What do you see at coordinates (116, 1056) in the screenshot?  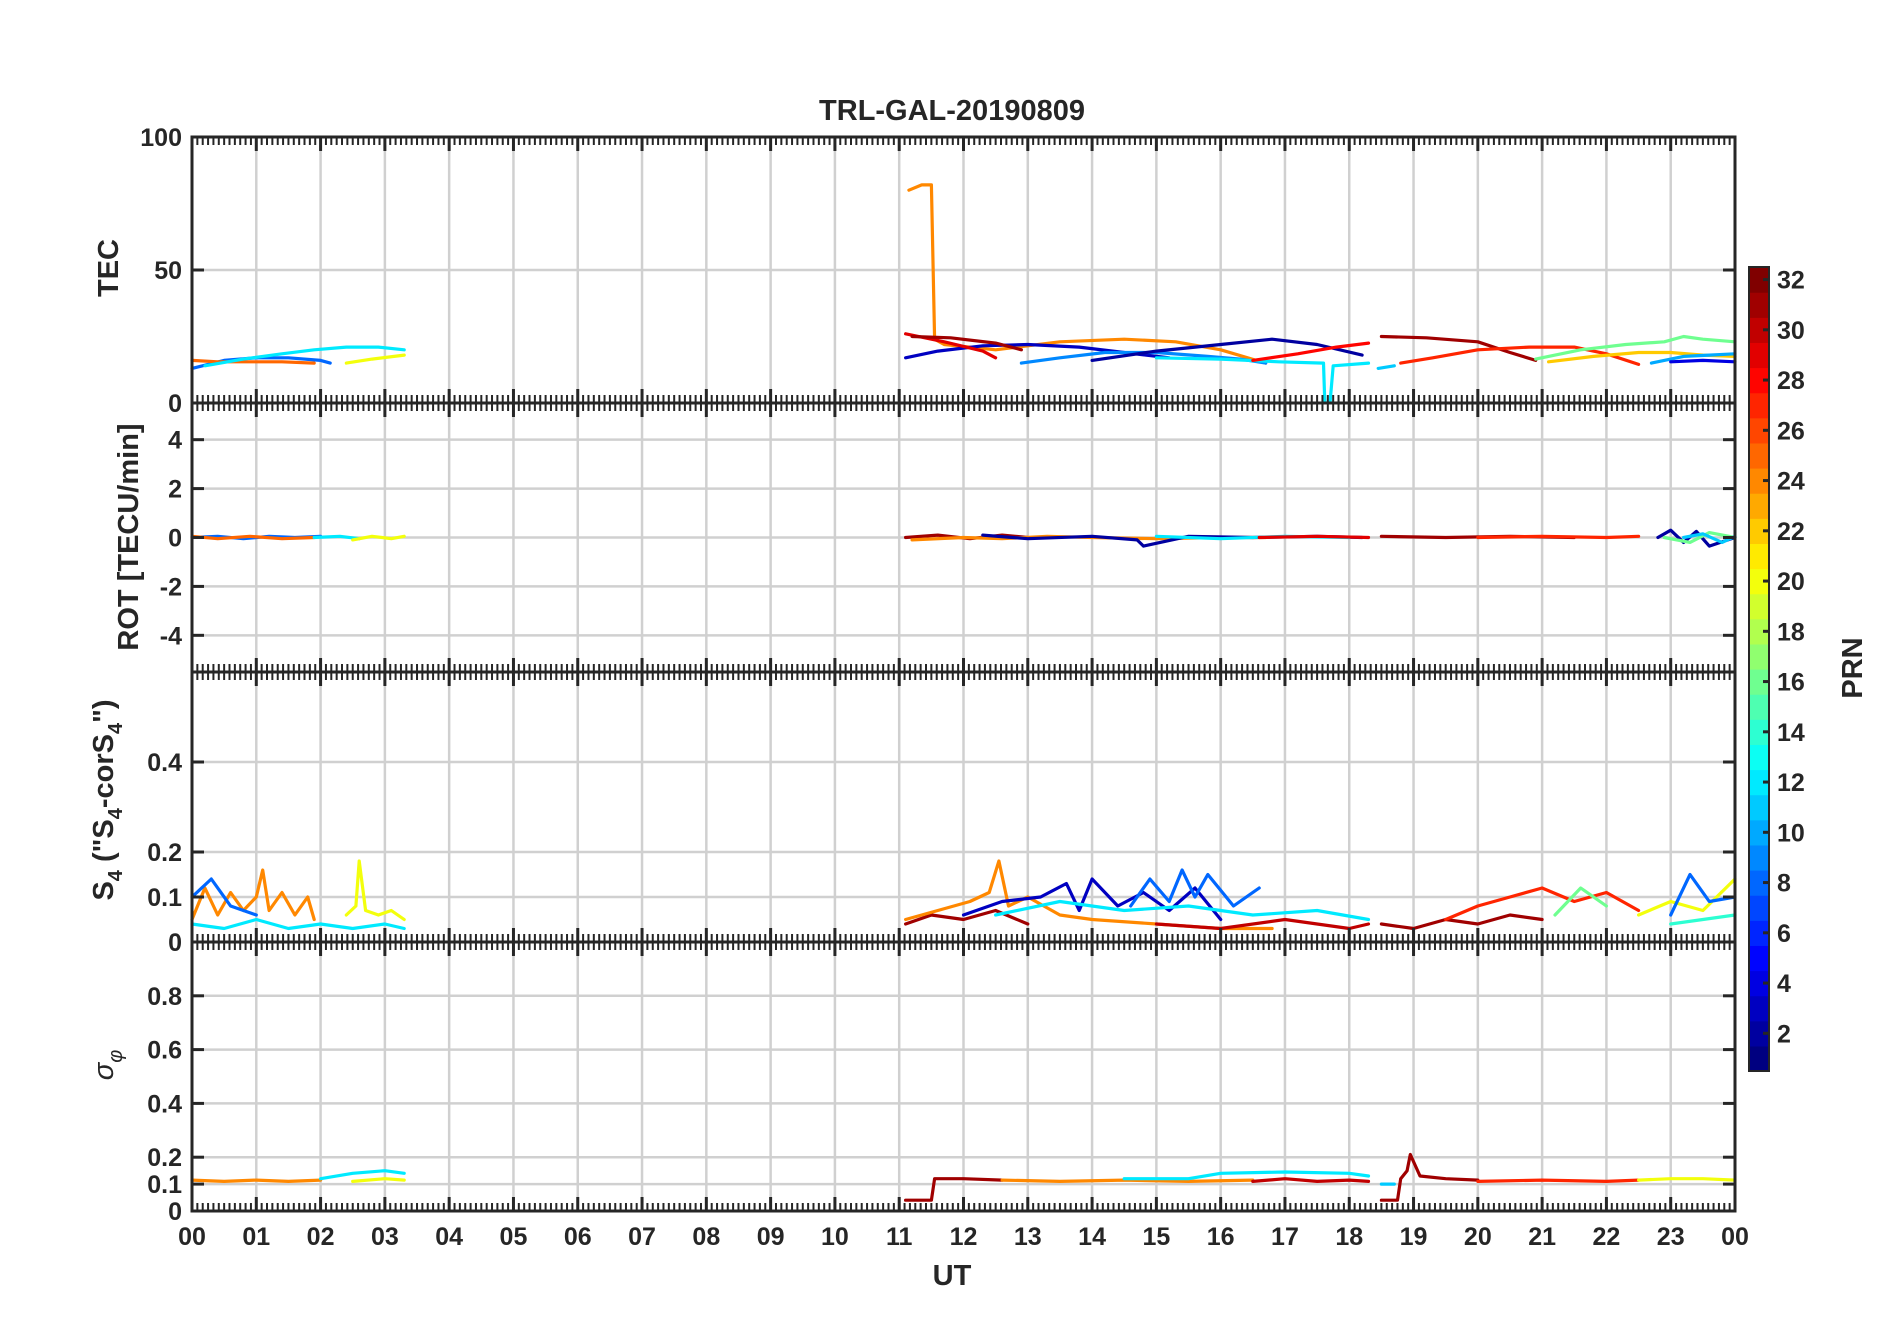 I see `sigma-label-sub: φ` at bounding box center [116, 1056].